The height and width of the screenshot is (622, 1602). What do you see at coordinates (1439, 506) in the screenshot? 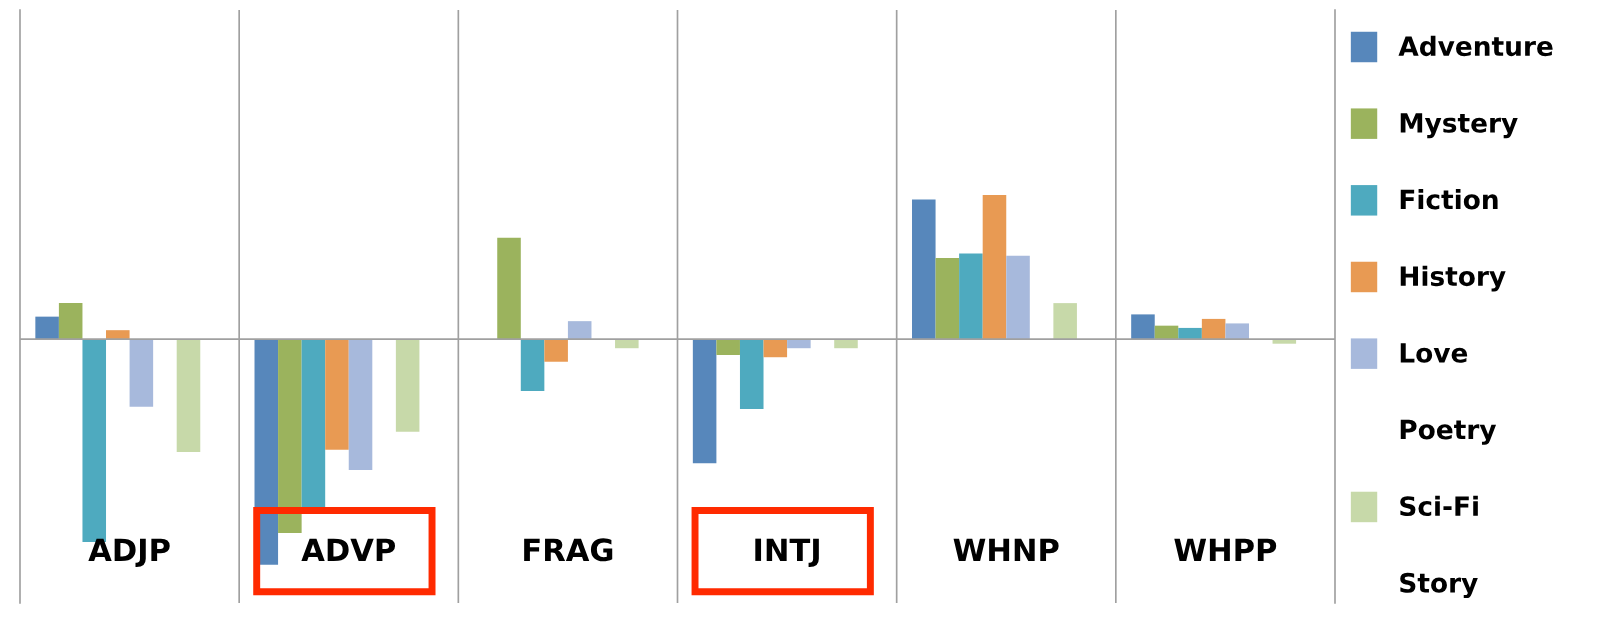
I see `legend-label: Sci-Fi` at bounding box center [1439, 506].